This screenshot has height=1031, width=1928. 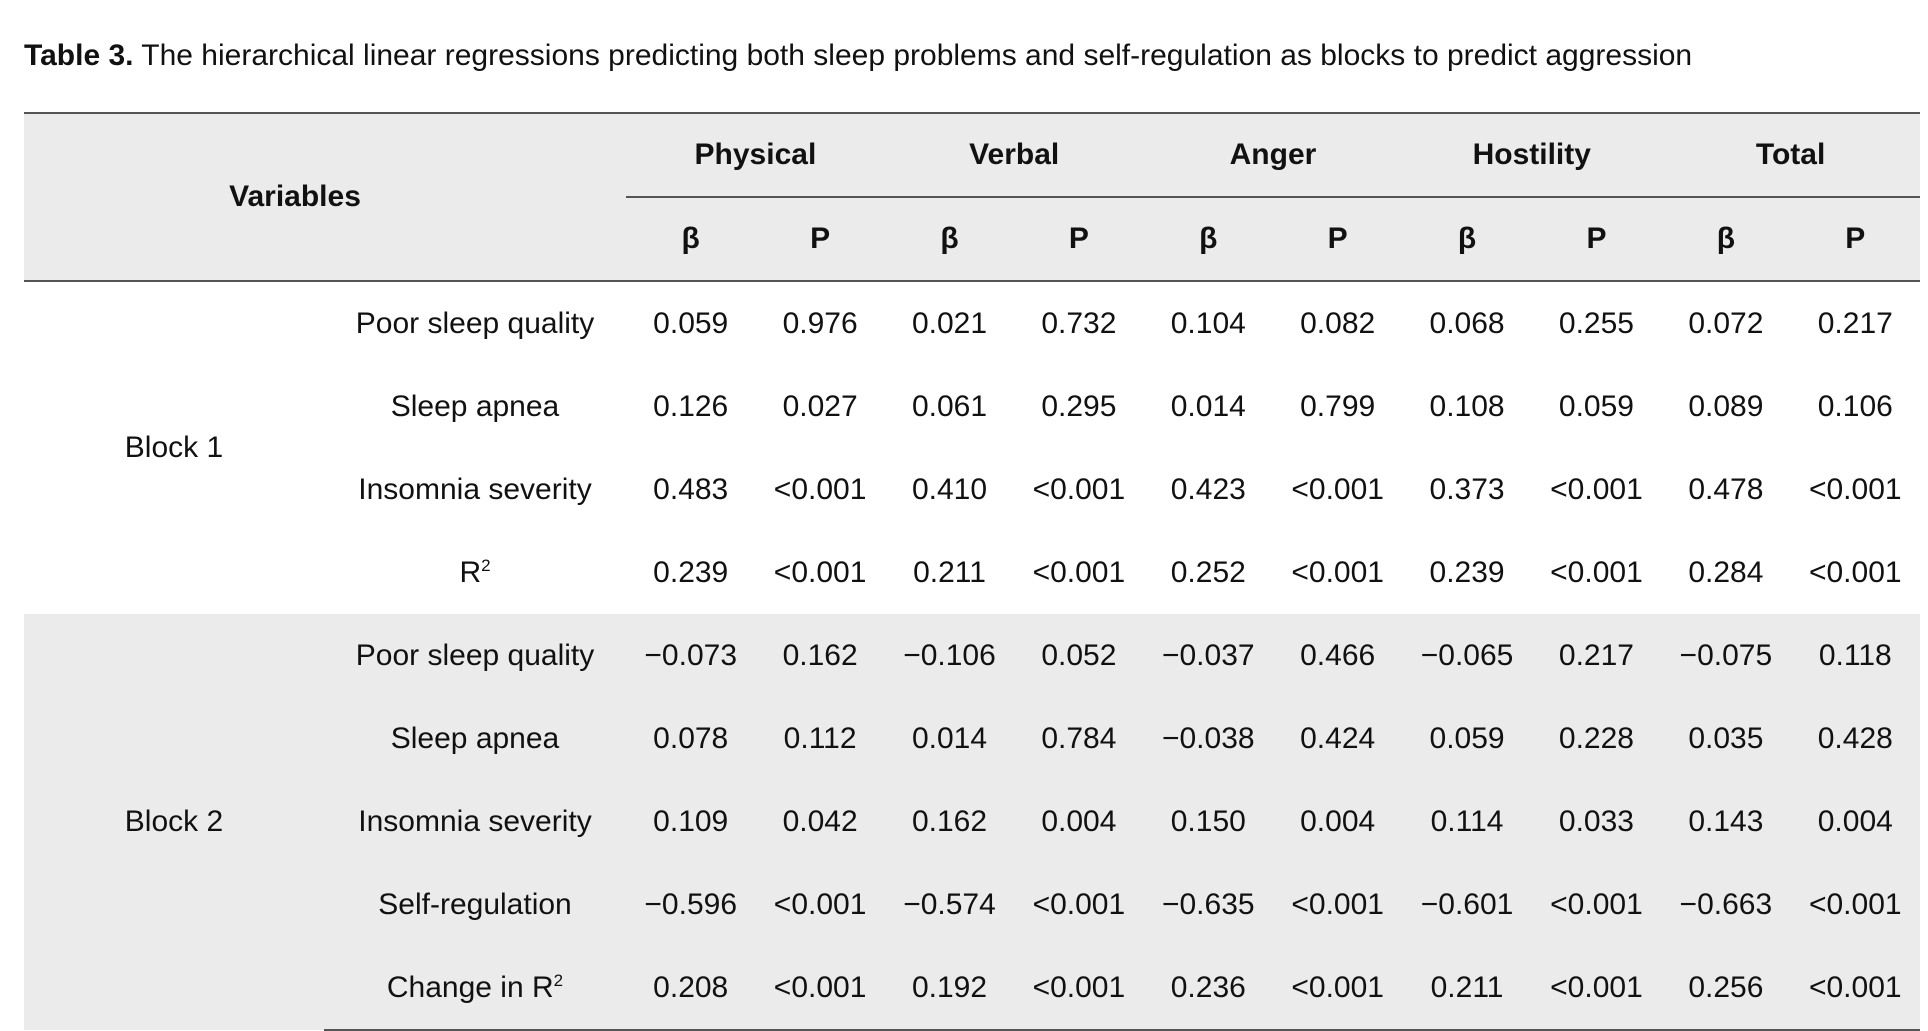 What do you see at coordinates (470, 572) in the screenshot?
I see `variable-name: R` at bounding box center [470, 572].